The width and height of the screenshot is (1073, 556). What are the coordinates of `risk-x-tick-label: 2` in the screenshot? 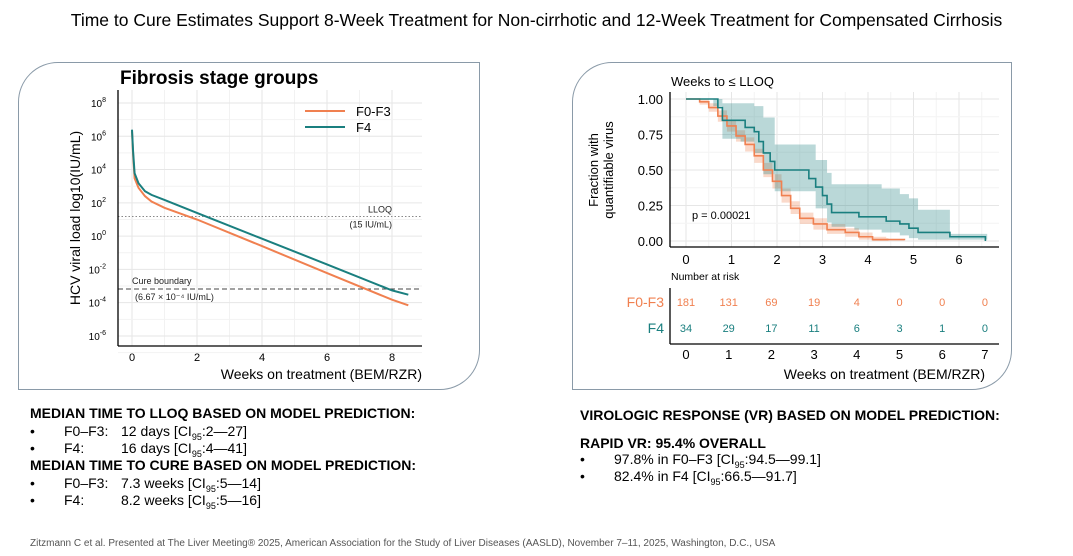 It's located at (771, 354).